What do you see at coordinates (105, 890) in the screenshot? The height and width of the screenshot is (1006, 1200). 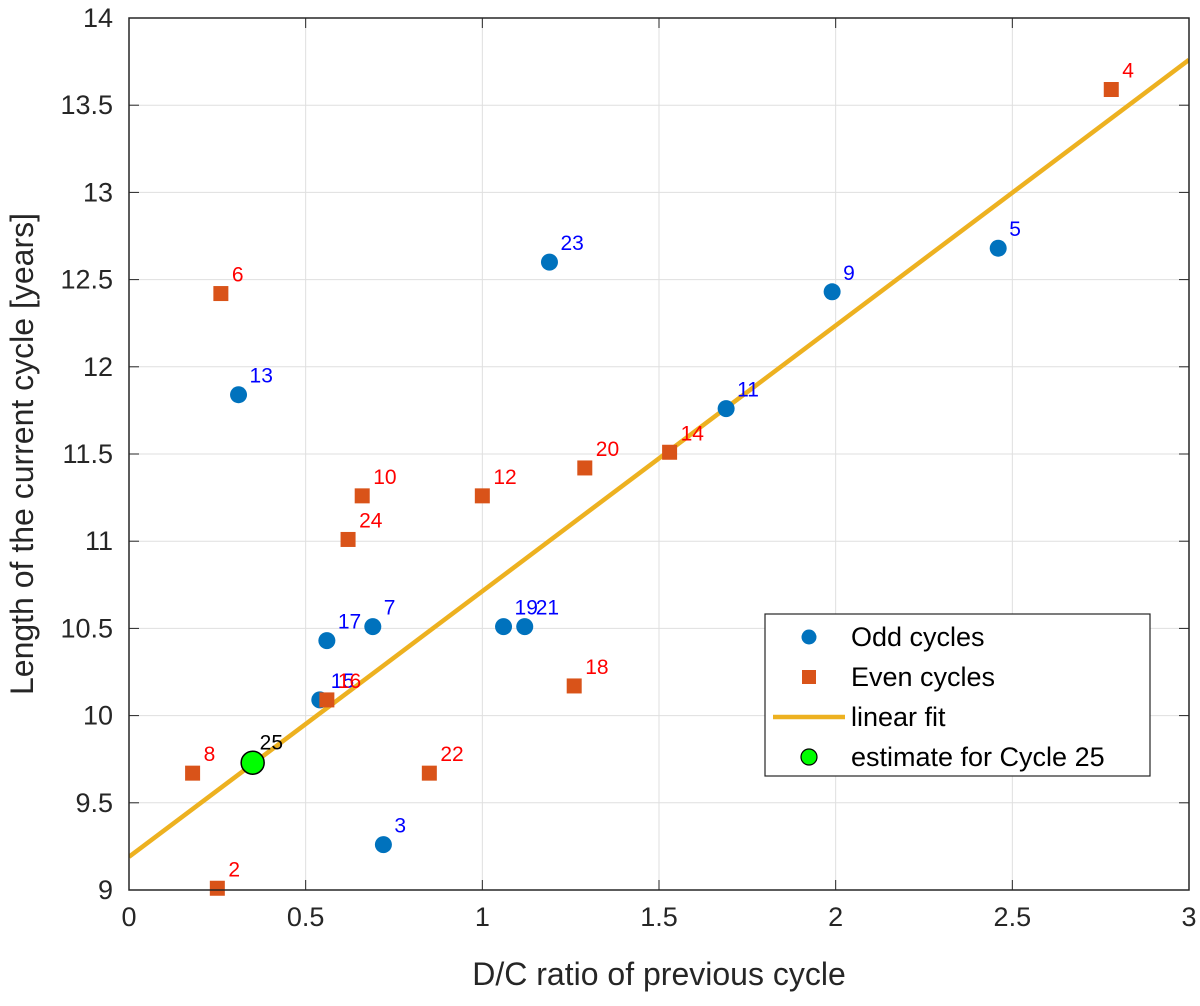 I see `y-tick-label: 9` at bounding box center [105, 890].